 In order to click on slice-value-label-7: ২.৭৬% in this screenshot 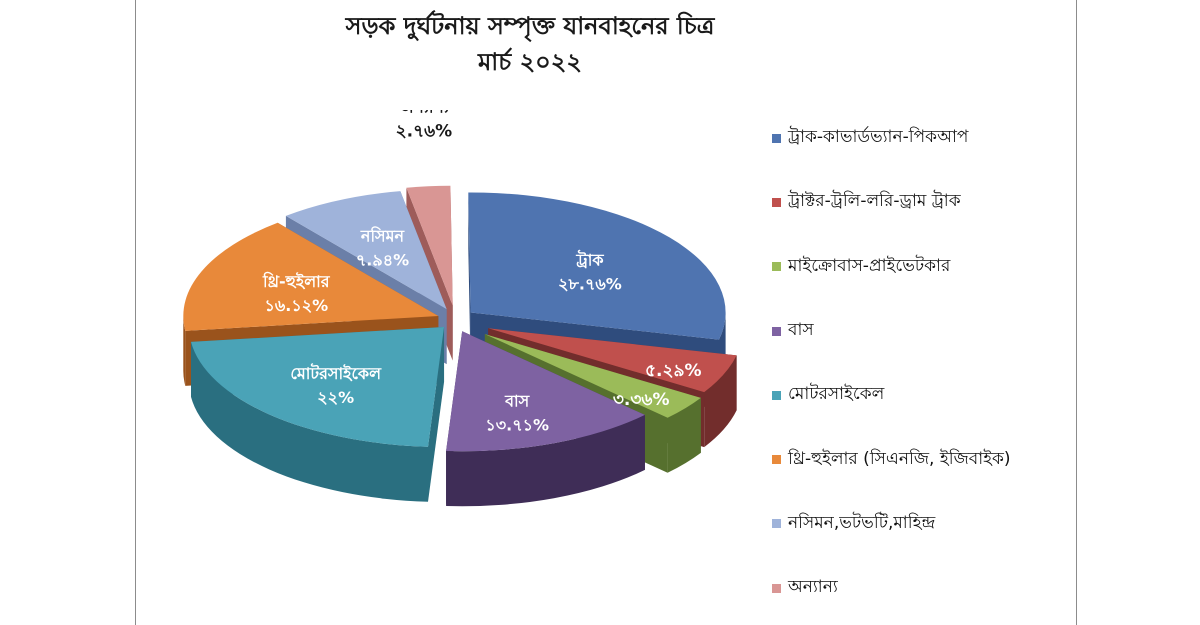, I will do `click(424, 132)`.